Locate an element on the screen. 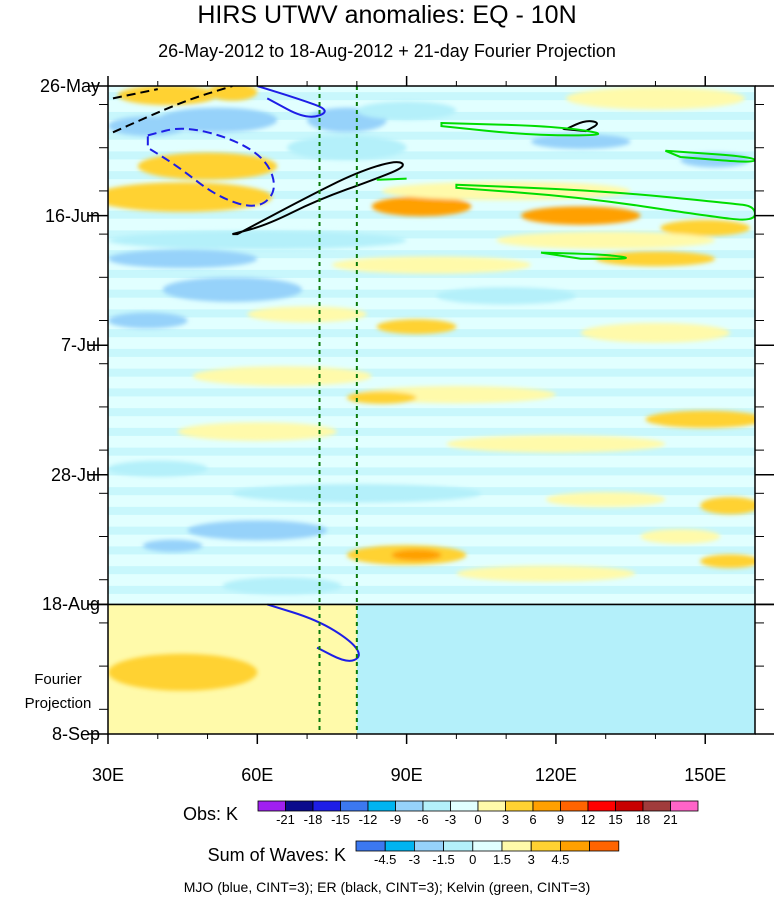 The image size is (774, 900). colorbar-tick-label: -12 is located at coordinates (368, 819).